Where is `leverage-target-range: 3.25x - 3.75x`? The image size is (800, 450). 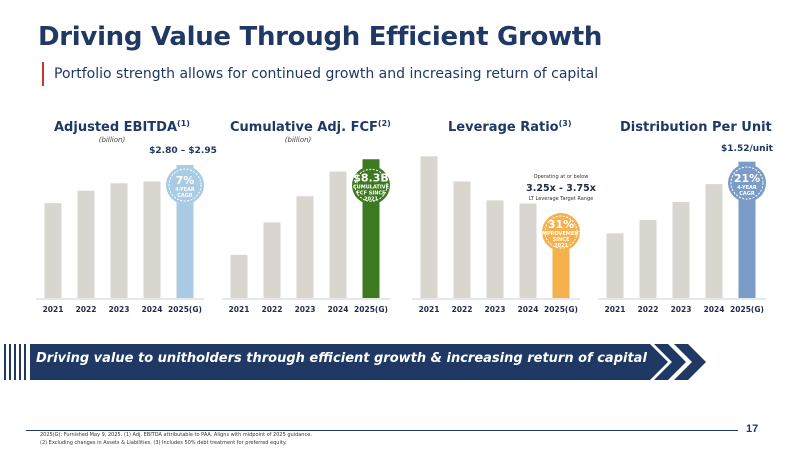 leverage-target-range: 3.25x - 3.75x is located at coordinates (561, 188).